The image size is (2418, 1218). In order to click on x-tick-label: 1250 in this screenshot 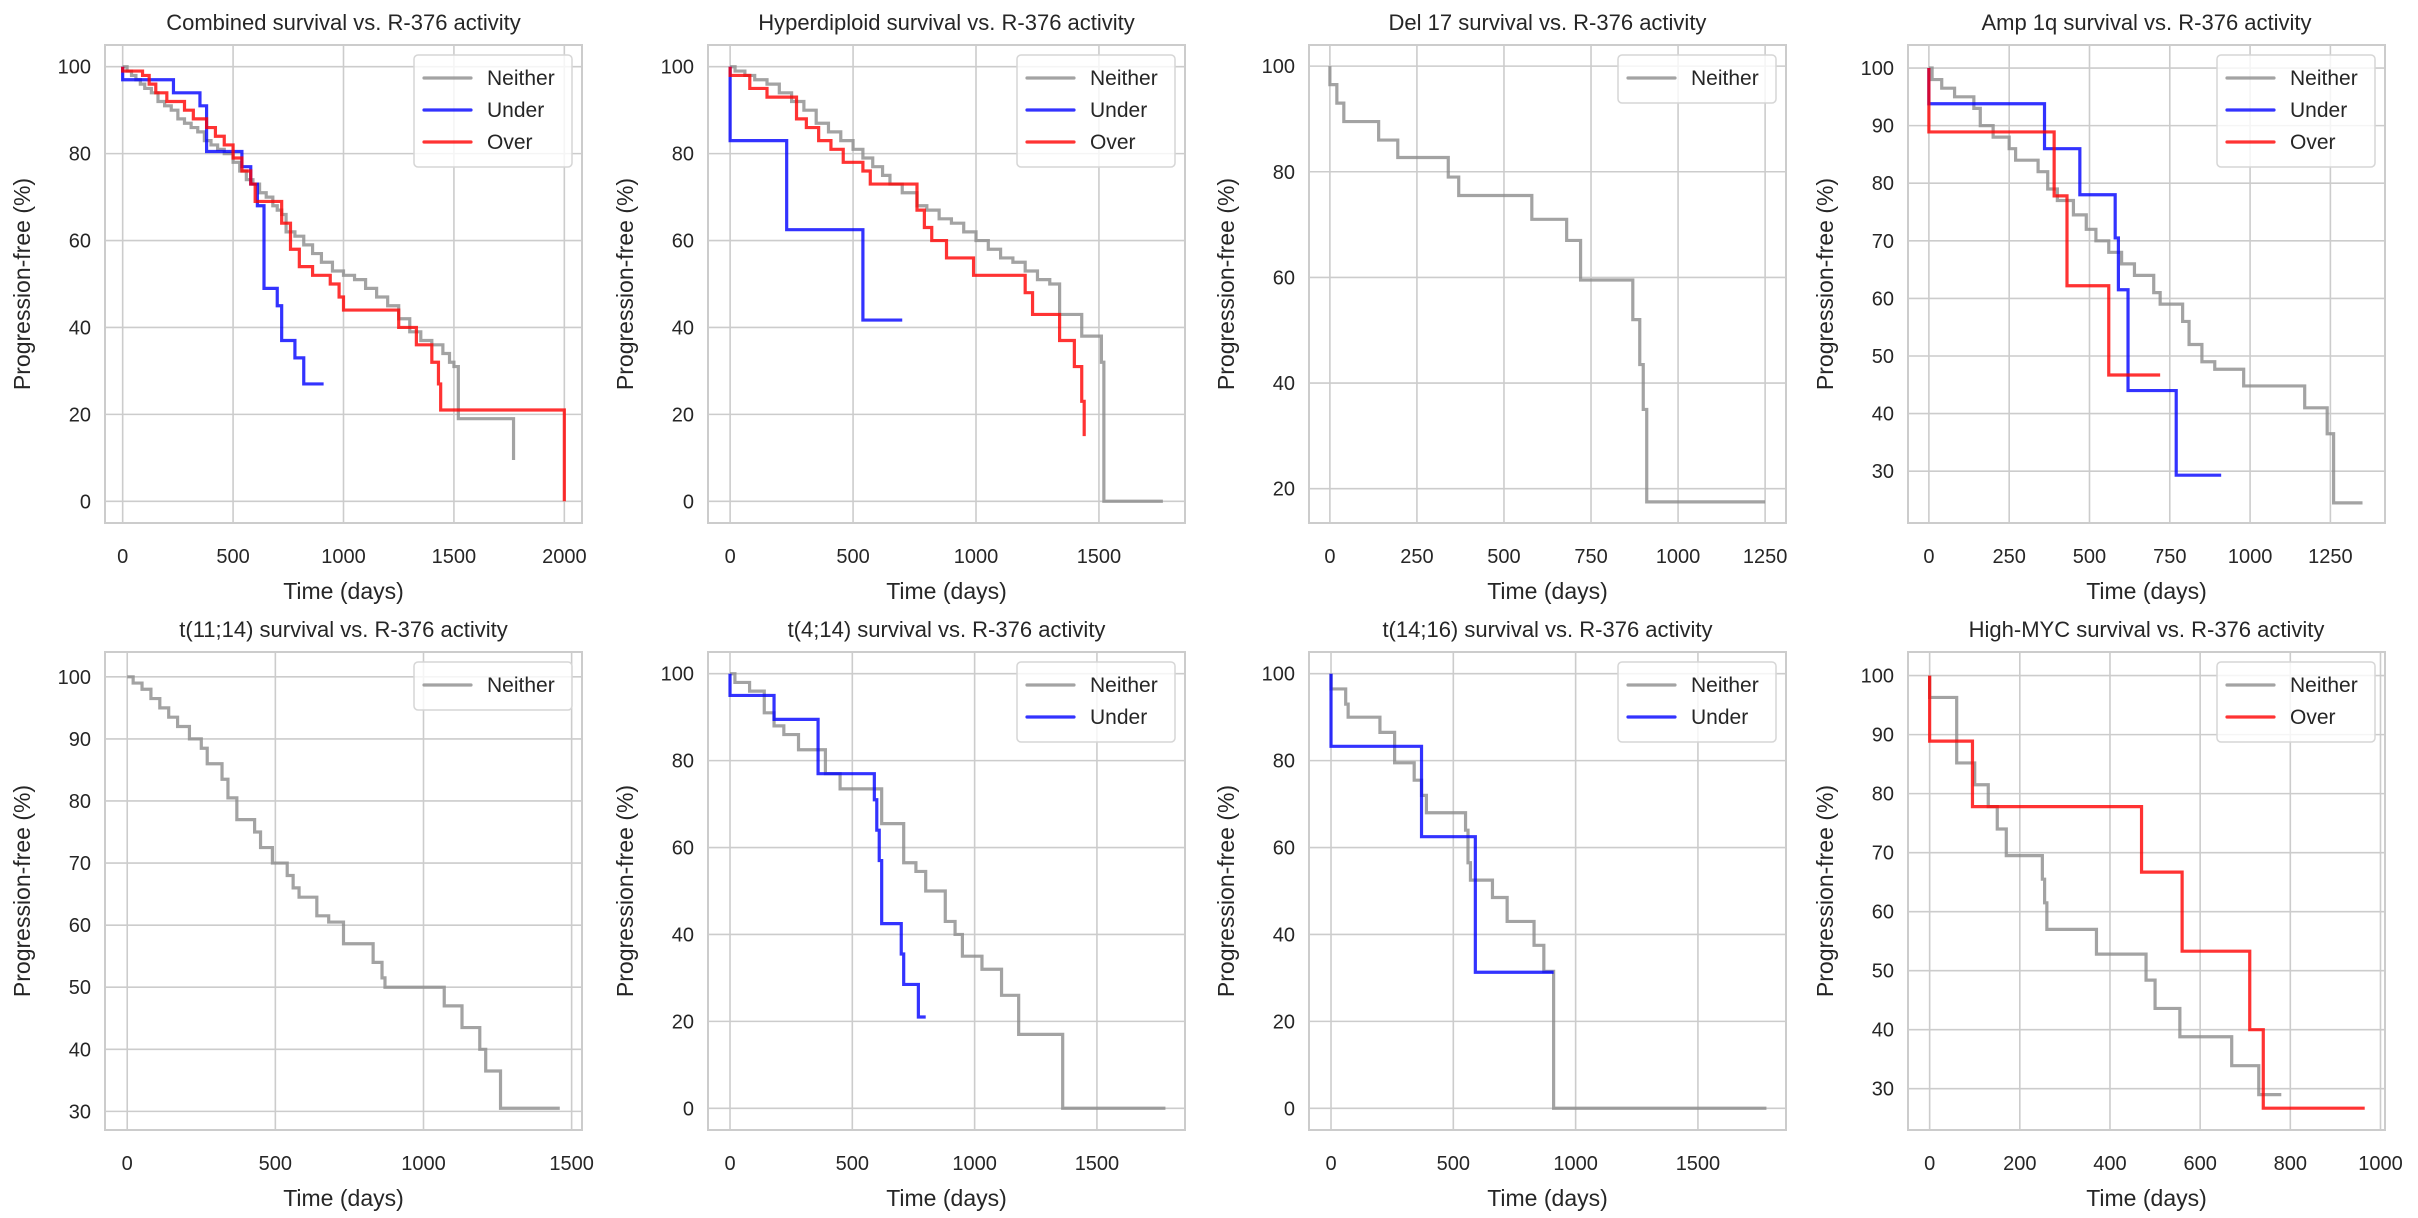, I will do `click(2330, 557)`.